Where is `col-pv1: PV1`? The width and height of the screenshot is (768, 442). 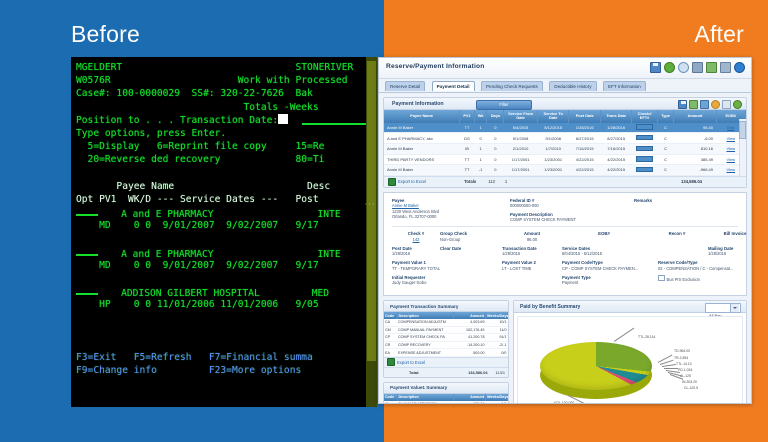 col-pv1: PV1 is located at coordinates (467, 116).